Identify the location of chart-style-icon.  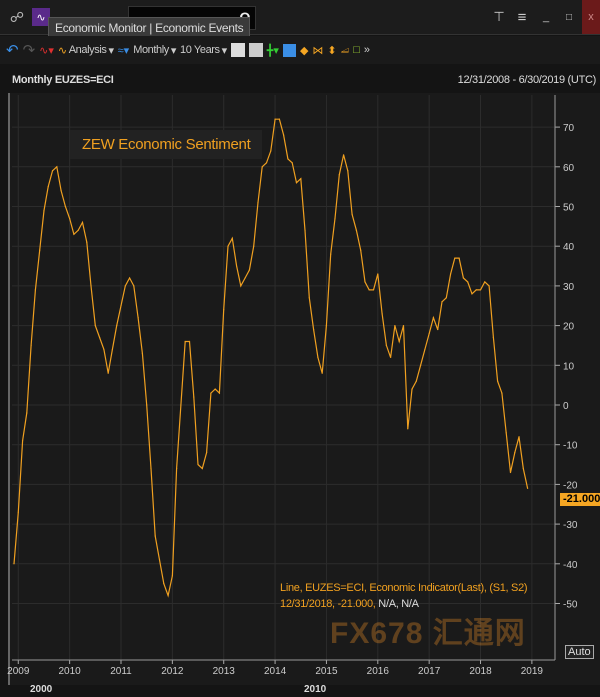
(255, 50).